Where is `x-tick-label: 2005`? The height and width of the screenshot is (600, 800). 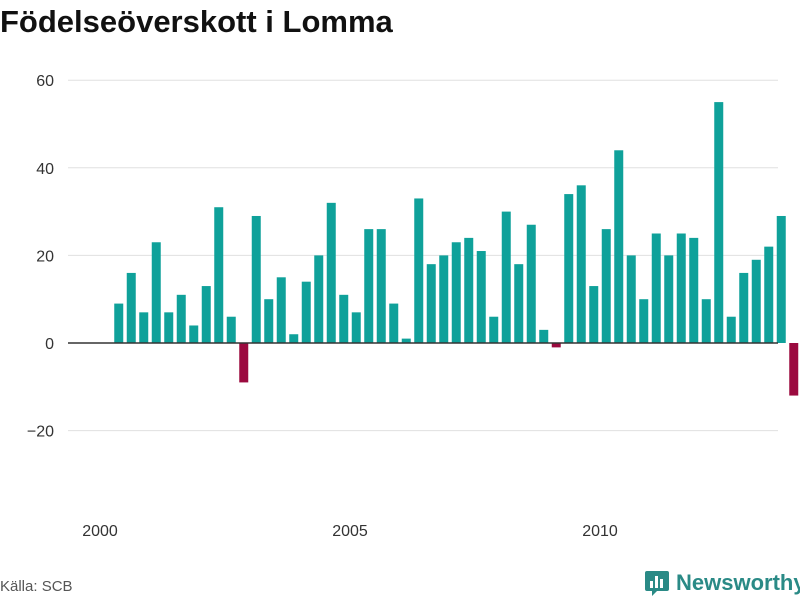 x-tick-label: 2005 is located at coordinates (350, 531).